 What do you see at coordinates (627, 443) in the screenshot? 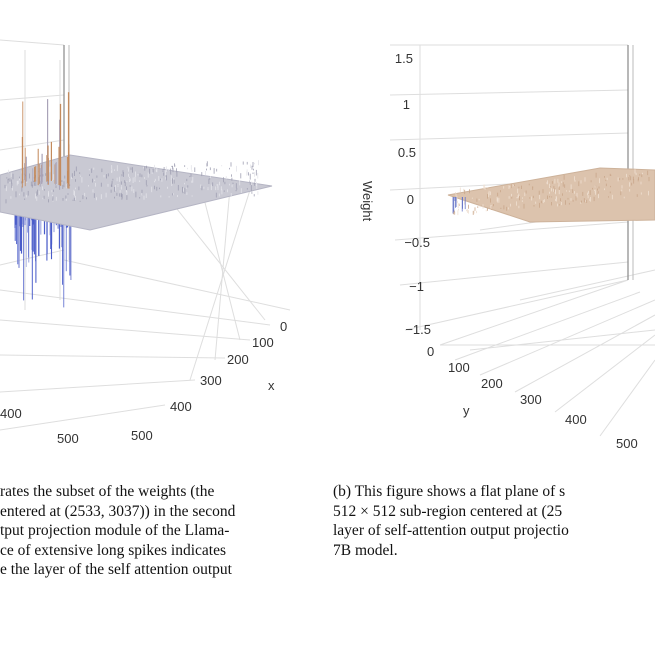
I see `plot-b-y-tick: 500` at bounding box center [627, 443].